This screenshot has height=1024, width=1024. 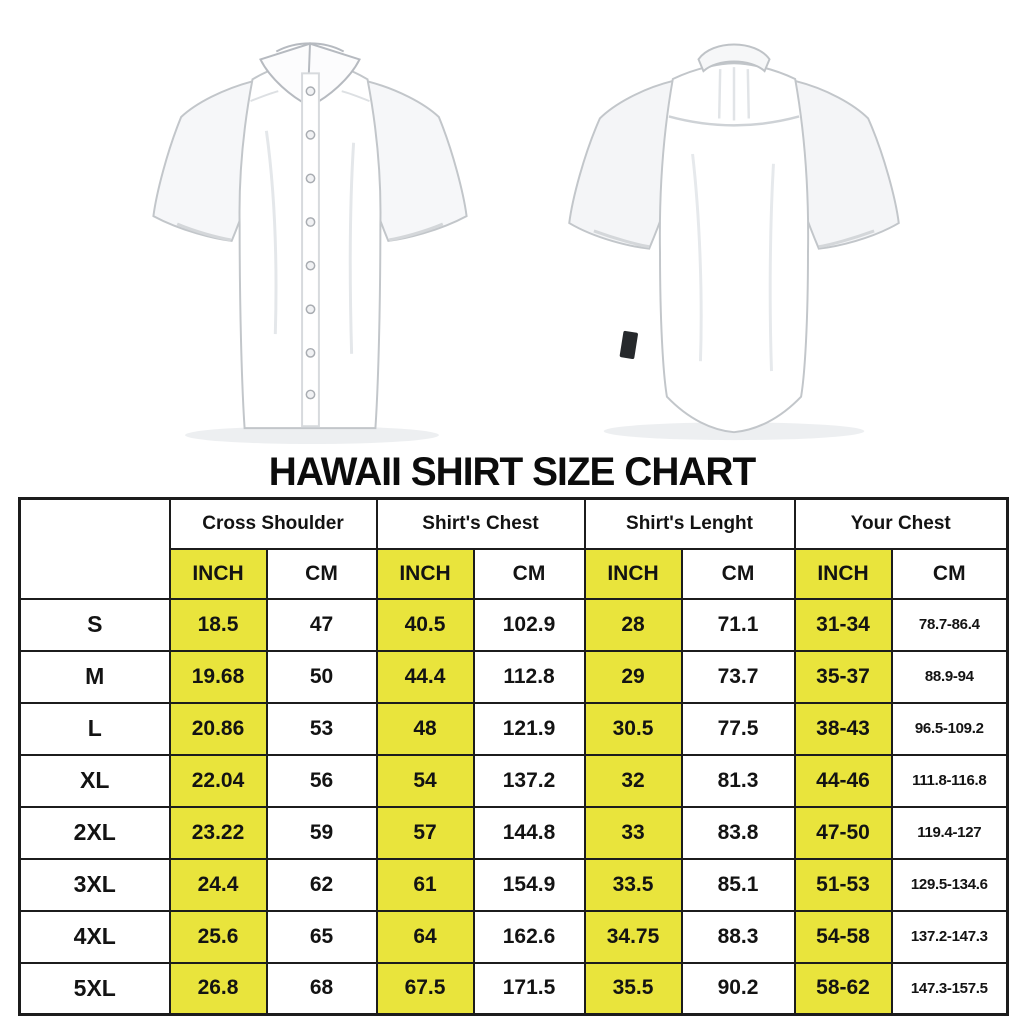 I want to click on cell-value: 19.68, so click(x=218, y=676).